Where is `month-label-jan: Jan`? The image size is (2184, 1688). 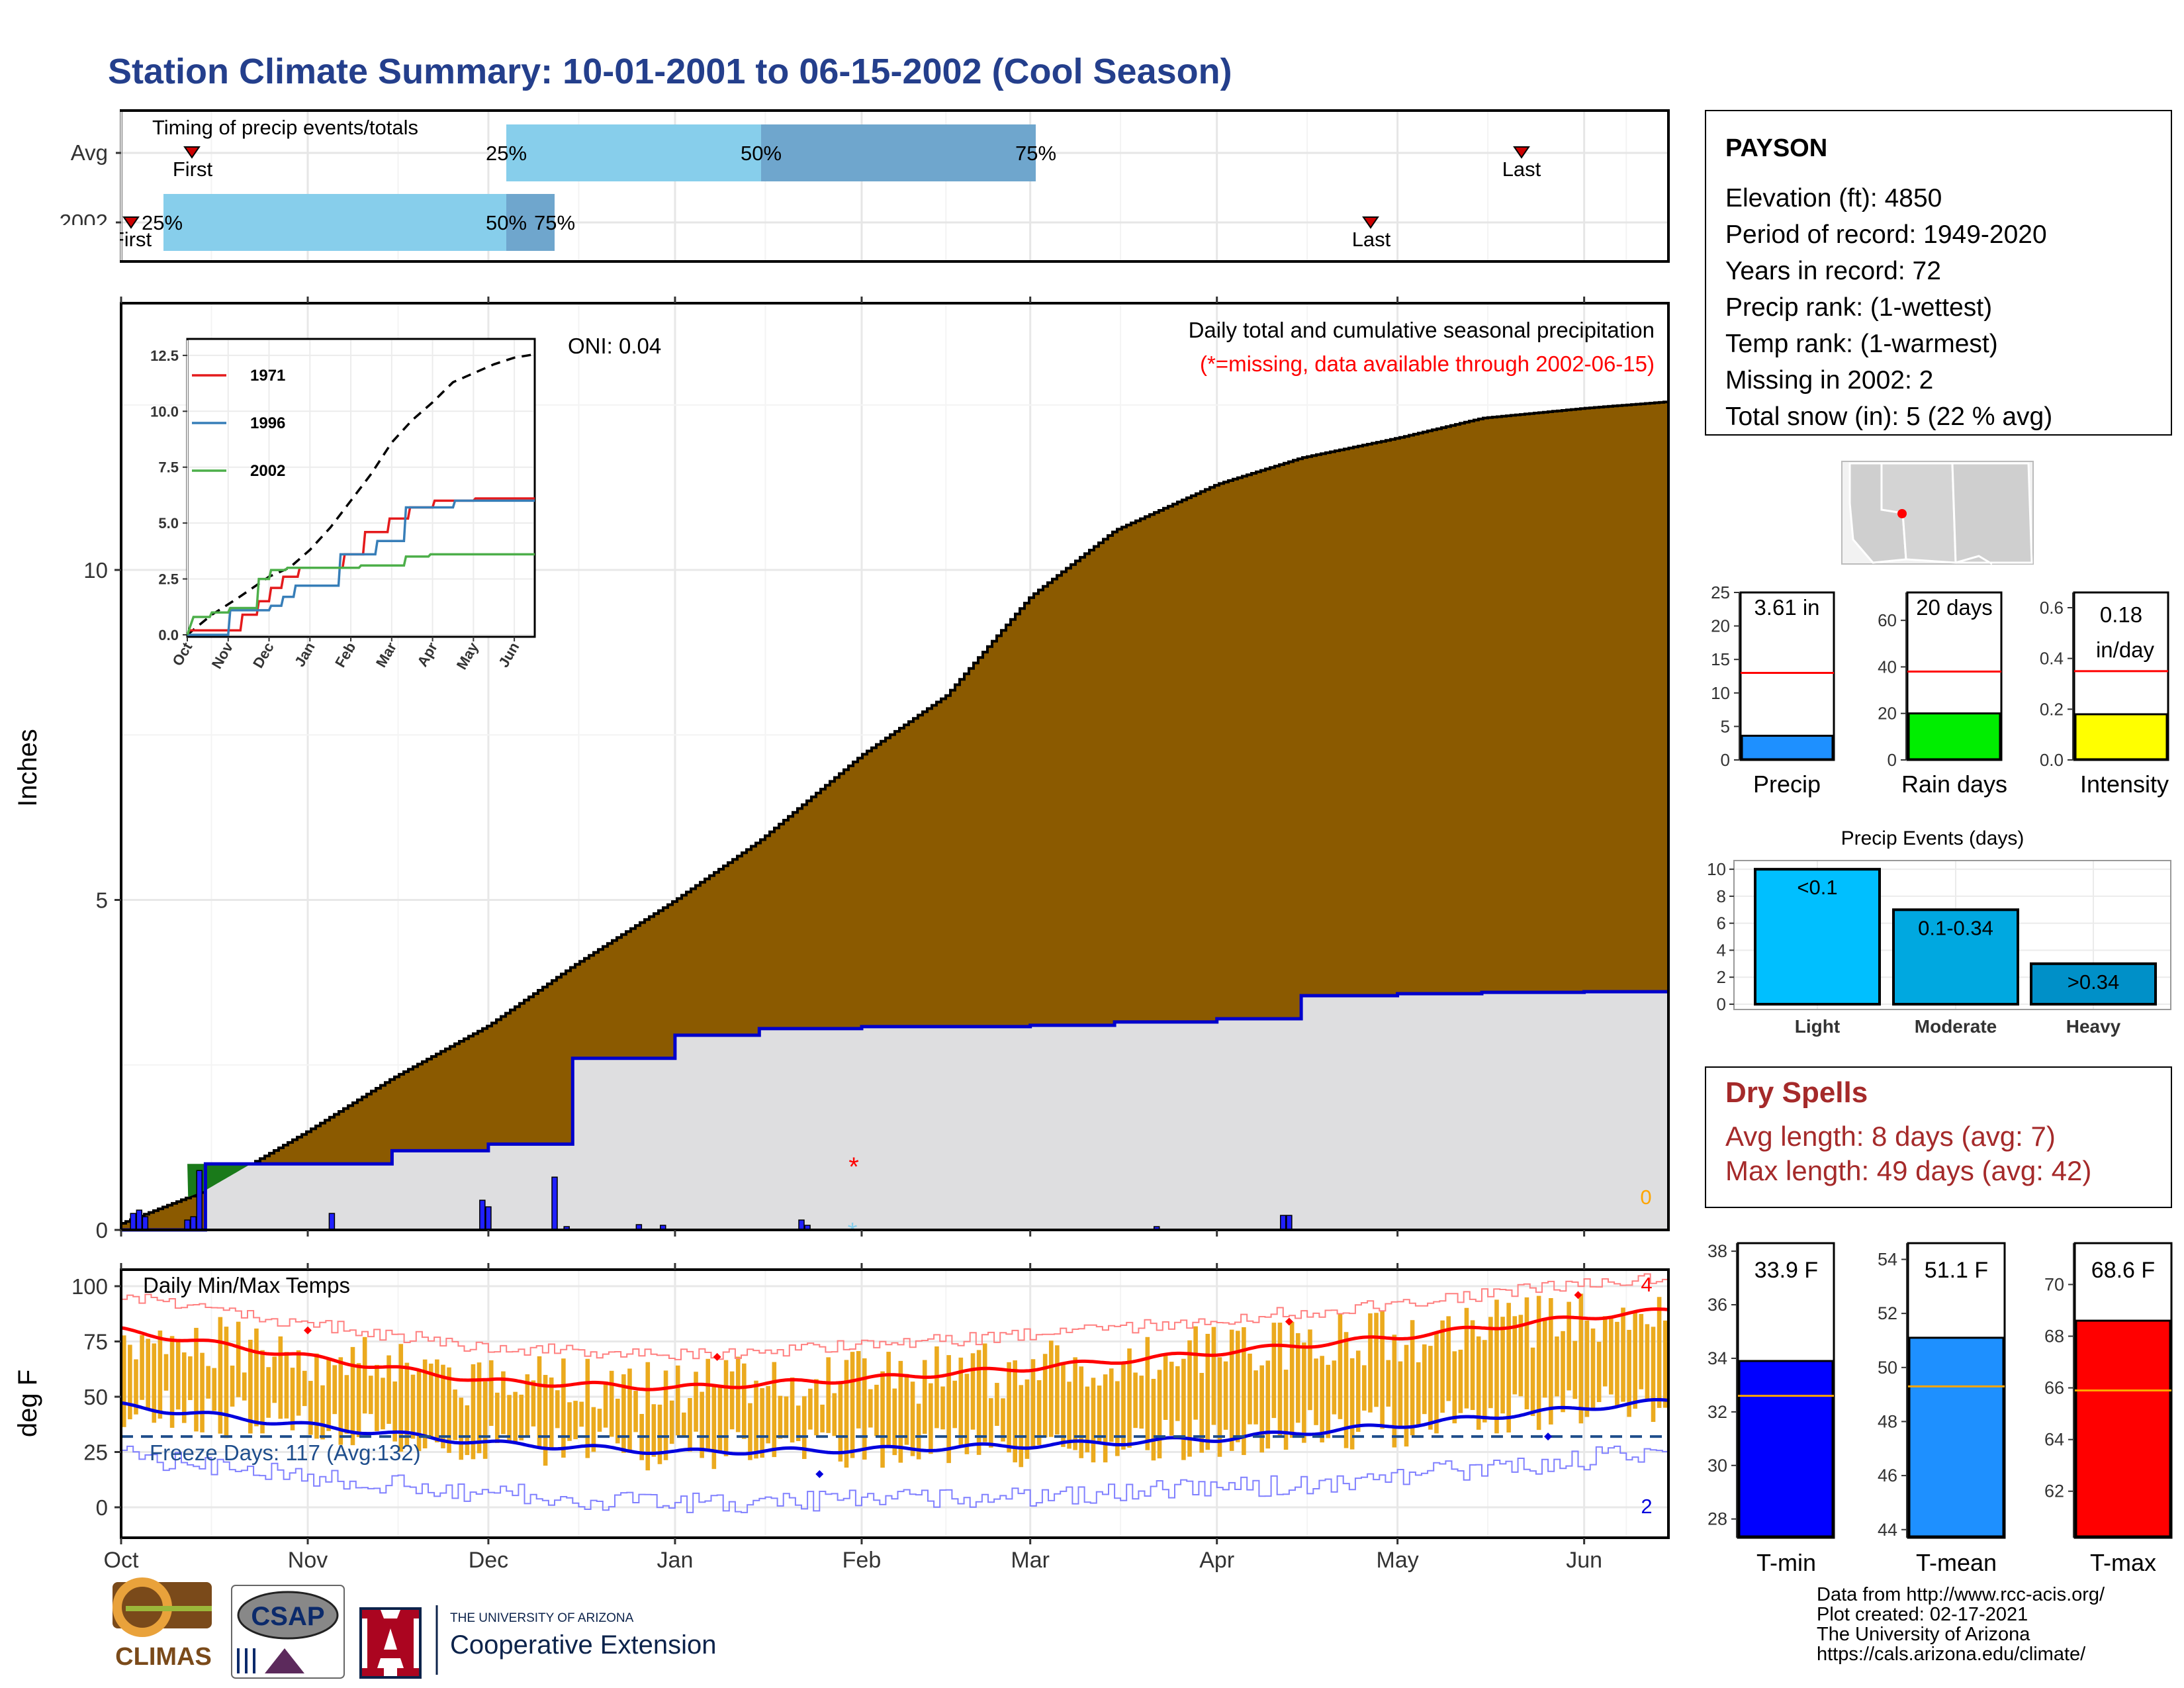
month-label-jan: Jan is located at coordinates (675, 1560).